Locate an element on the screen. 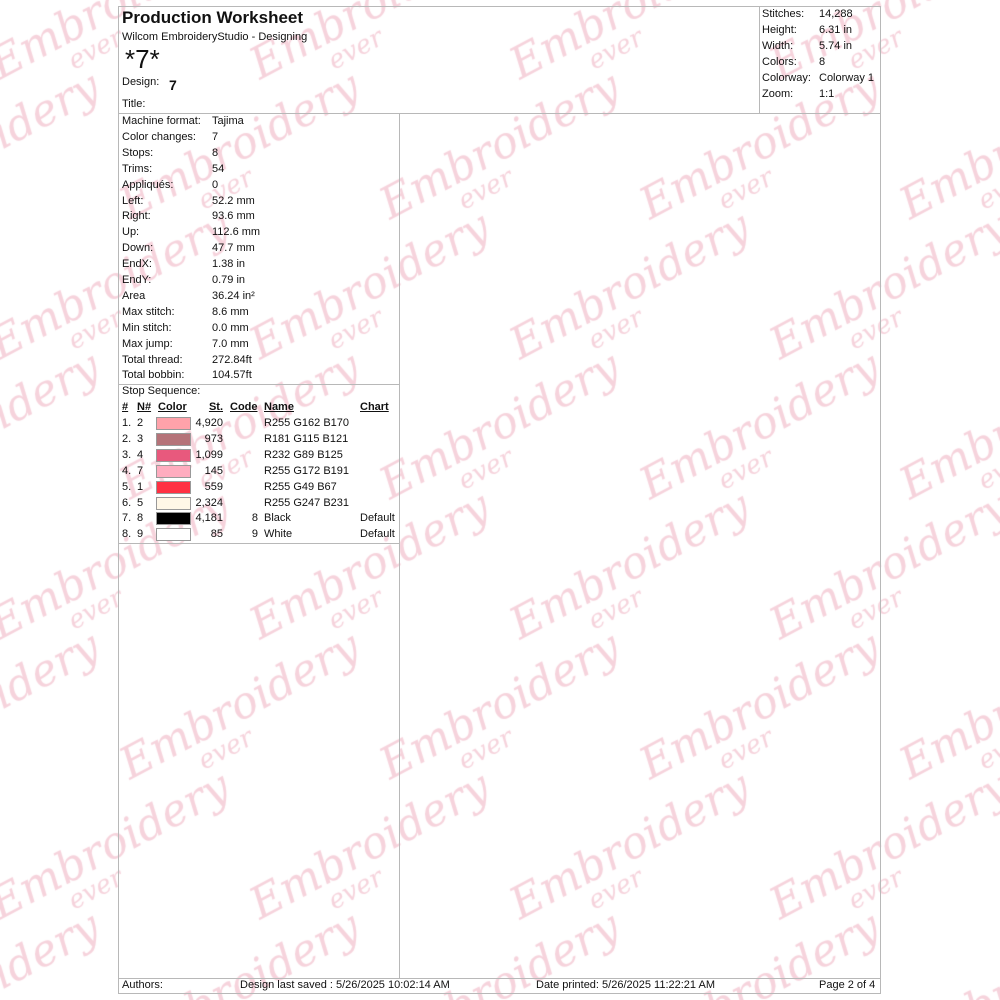 The width and height of the screenshot is (1000, 1000). property-label: Appliqués: is located at coordinates (148, 184).